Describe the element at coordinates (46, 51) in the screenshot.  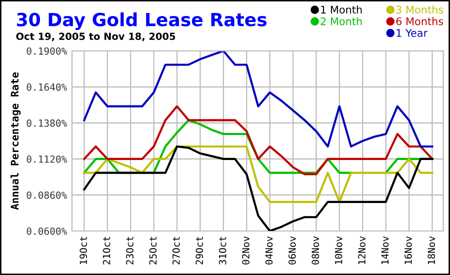
I see `y-tick-label: 0.1900%` at that location.